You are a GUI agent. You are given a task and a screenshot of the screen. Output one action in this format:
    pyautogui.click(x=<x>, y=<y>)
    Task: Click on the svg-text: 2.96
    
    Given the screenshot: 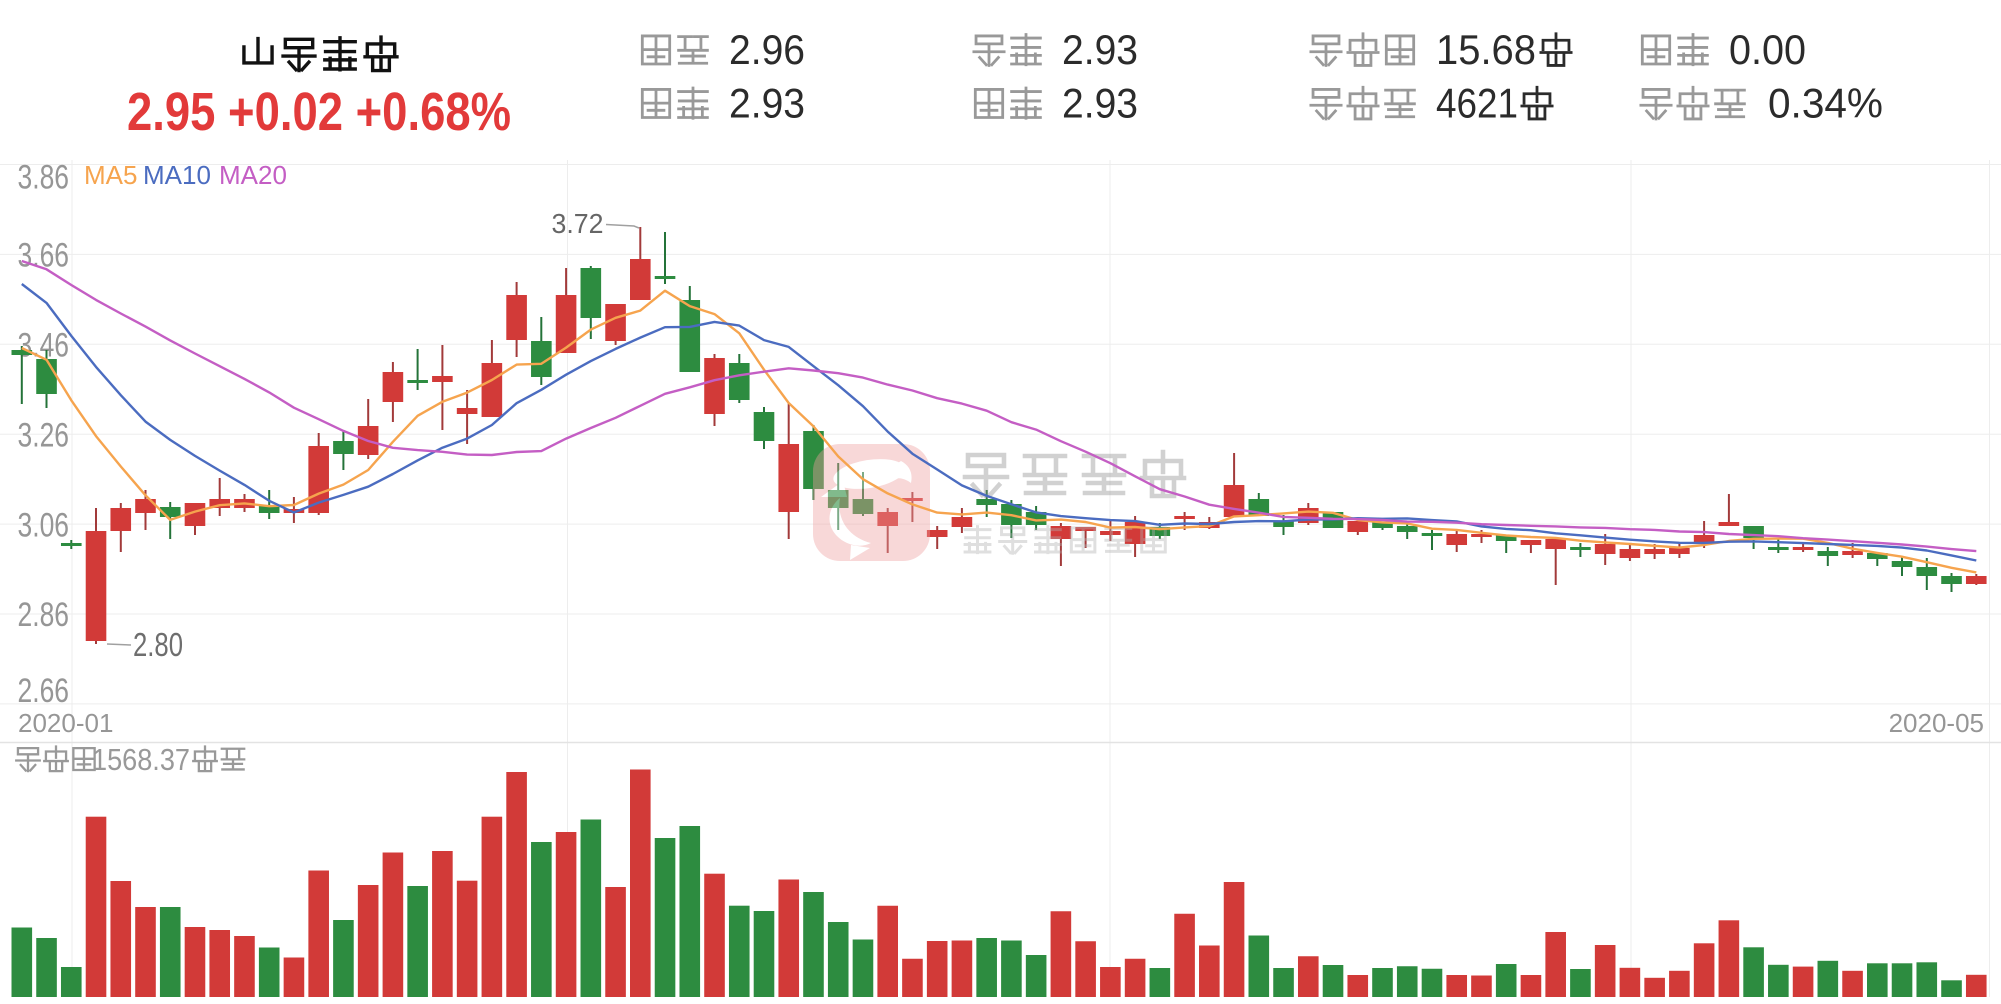 What is the action you would take?
    pyautogui.click(x=767, y=49)
    